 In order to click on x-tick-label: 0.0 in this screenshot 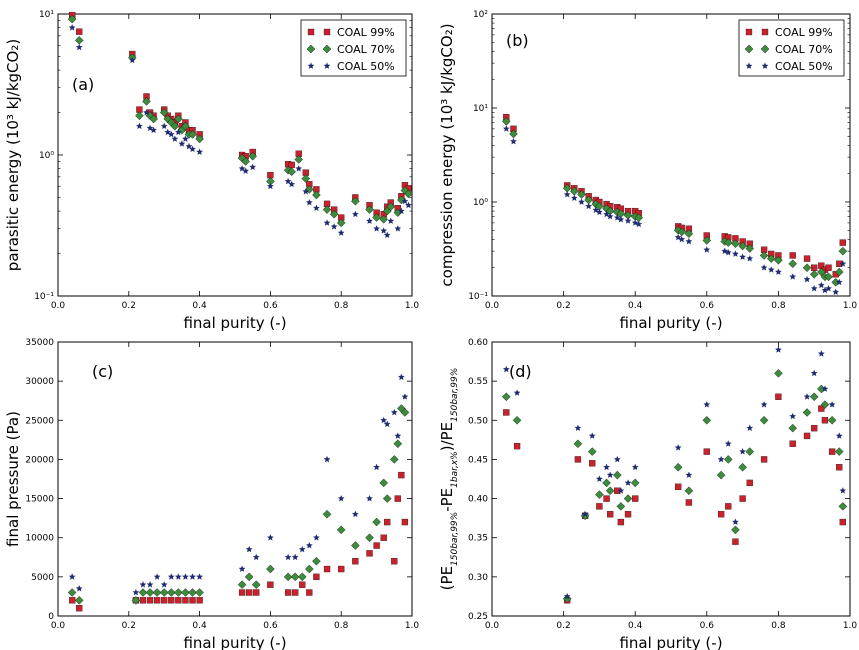, I will do `click(58, 306)`.